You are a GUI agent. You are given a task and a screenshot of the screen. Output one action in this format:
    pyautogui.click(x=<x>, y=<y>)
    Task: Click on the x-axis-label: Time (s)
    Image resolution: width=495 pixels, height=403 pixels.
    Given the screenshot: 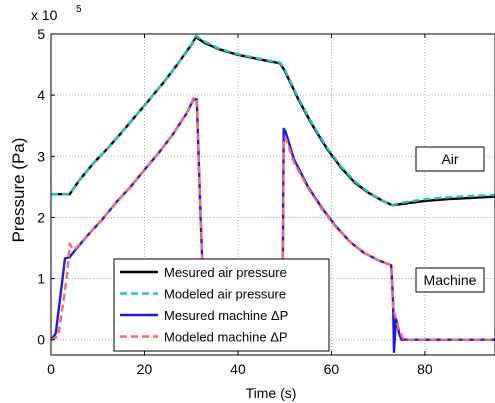 What is the action you would take?
    pyautogui.click(x=271, y=393)
    